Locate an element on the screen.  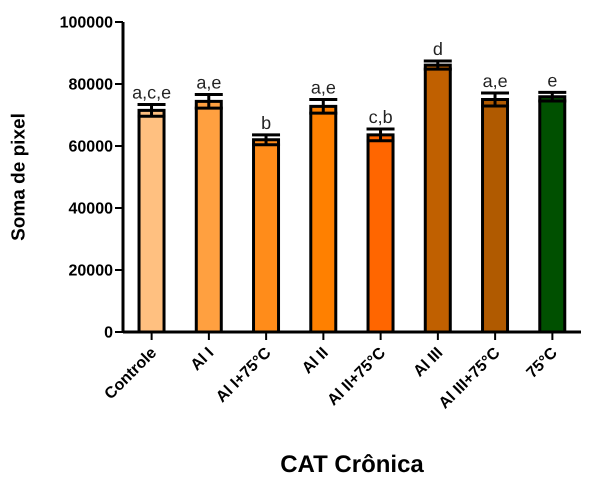
y-tick-label: 20000 is located at coordinates (91, 271).